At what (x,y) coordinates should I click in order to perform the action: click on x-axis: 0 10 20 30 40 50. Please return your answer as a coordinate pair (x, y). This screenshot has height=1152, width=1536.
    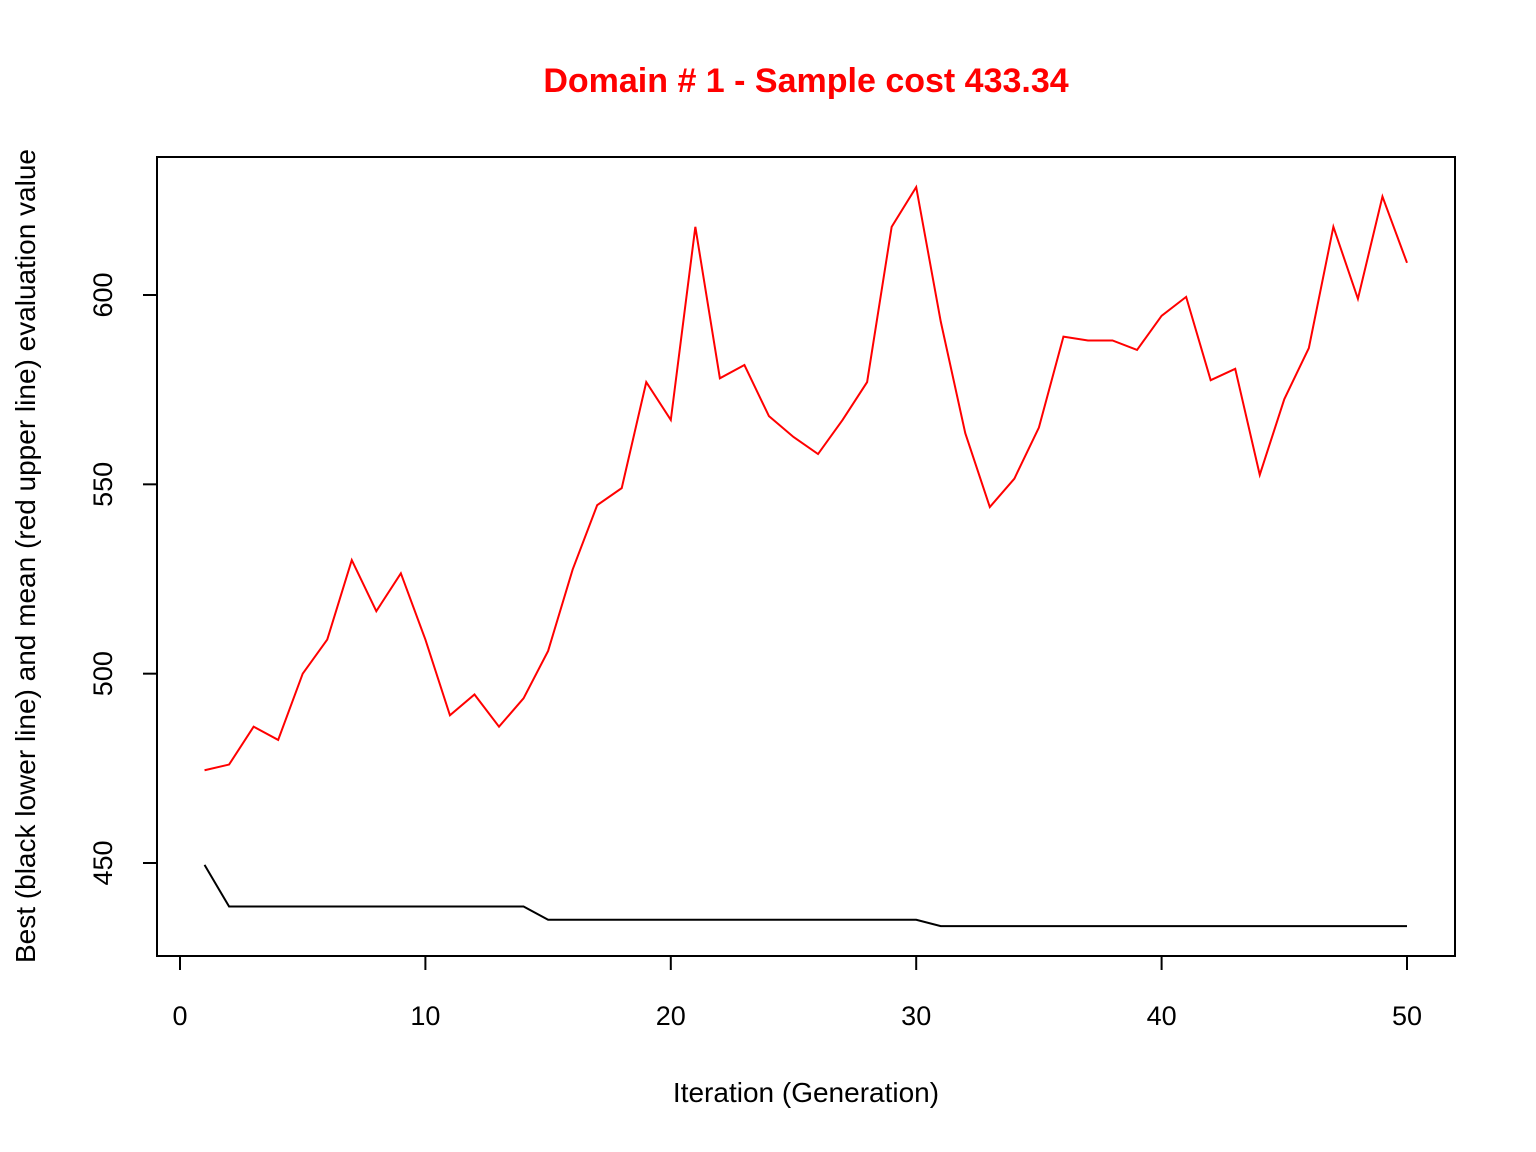
    Looking at the image, I should click on (797, 993).